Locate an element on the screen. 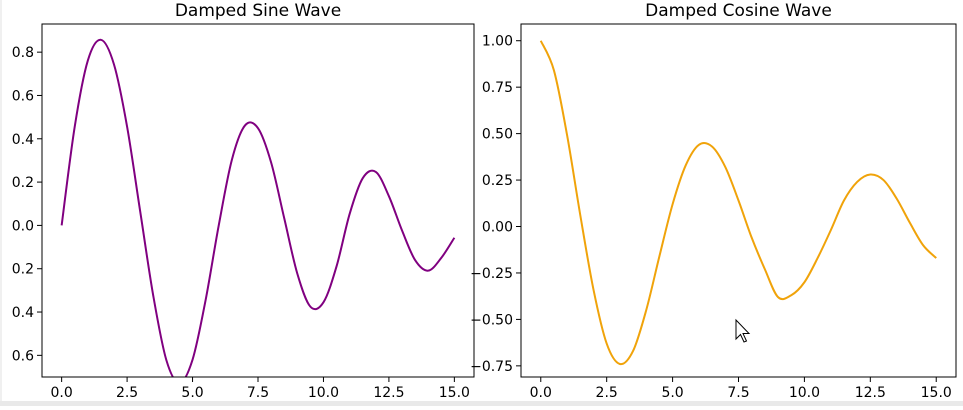 The image size is (963, 410). cosine-y-tick-label: −0.75 is located at coordinates (491, 367).